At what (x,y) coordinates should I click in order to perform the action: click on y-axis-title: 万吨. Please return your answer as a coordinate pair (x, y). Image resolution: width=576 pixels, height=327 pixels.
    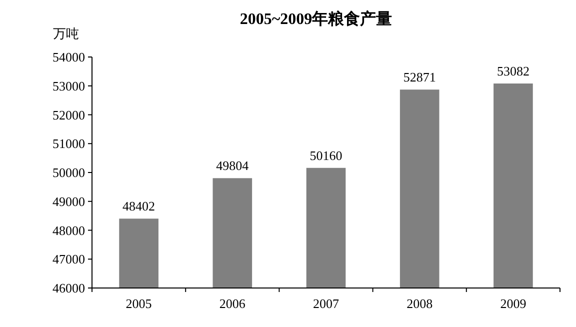
    Looking at the image, I should click on (66, 33).